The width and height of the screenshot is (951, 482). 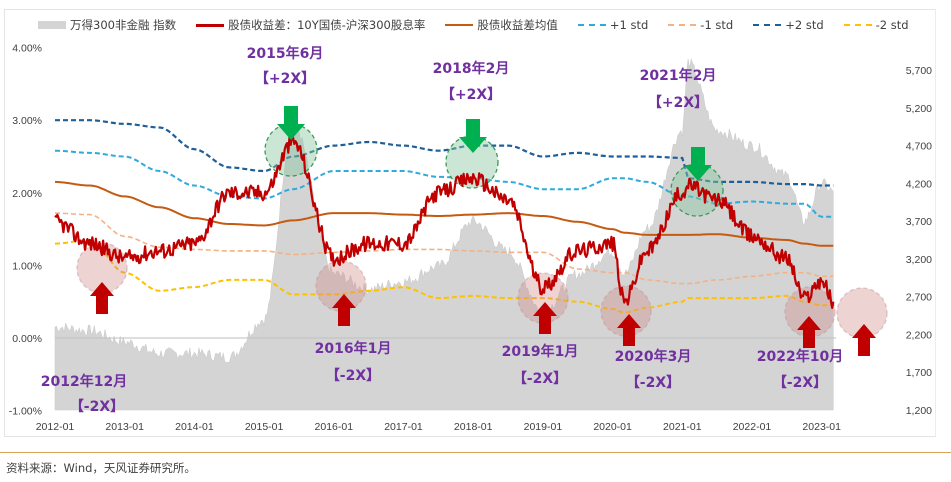 I want to click on x-tick: 2013-01, so click(x=124, y=427).